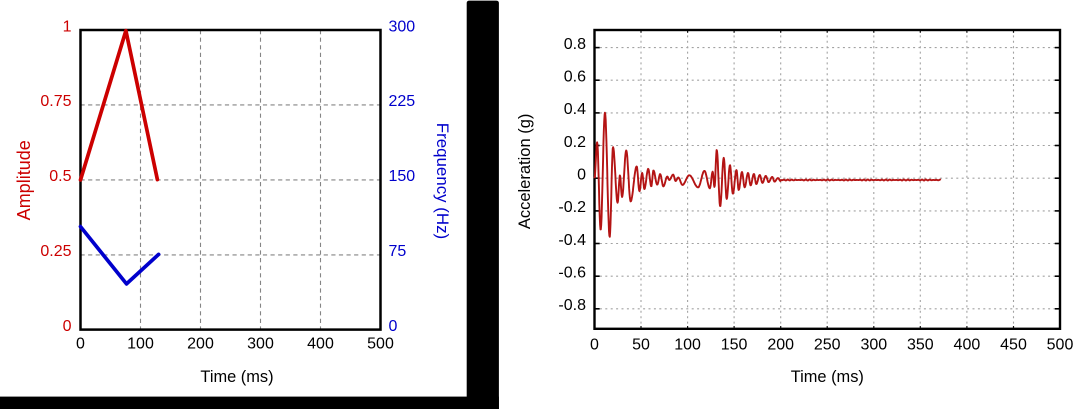 The width and height of the screenshot is (1086, 409). I want to click on svg-text: 0.6, so click(575, 77).